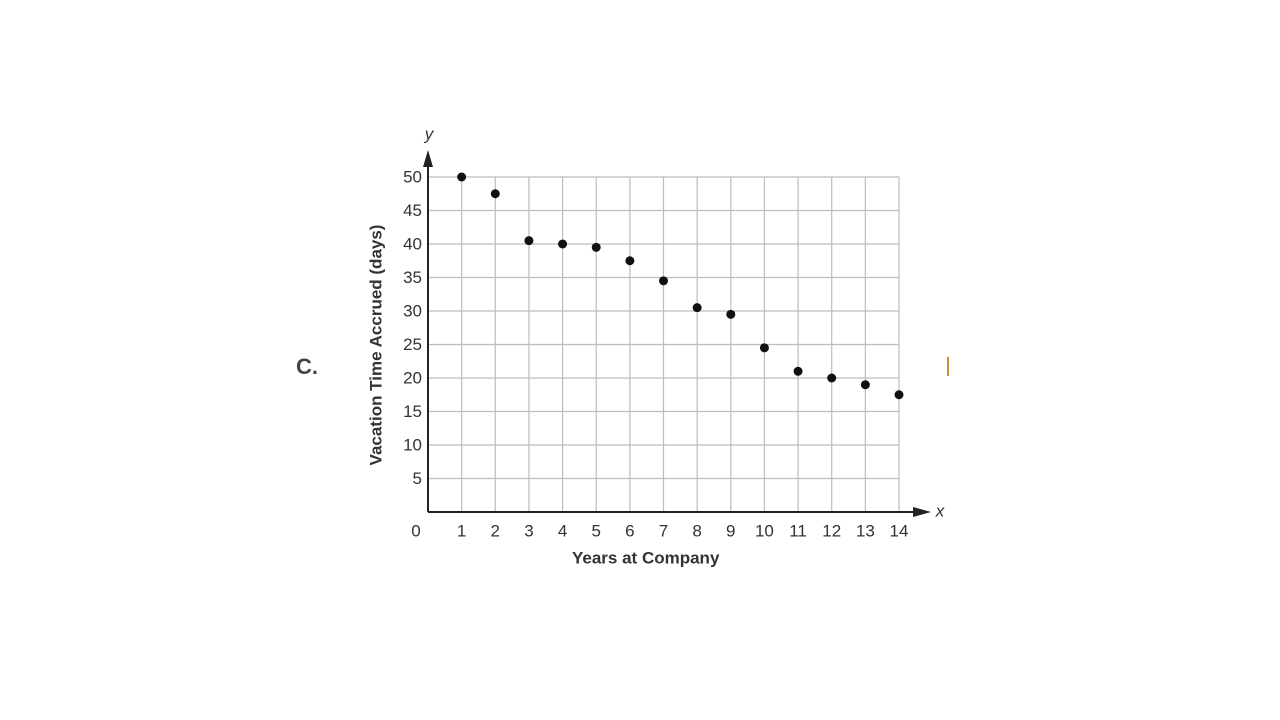 The width and height of the screenshot is (1280, 720). I want to click on y-axis-name: y, so click(429, 133).